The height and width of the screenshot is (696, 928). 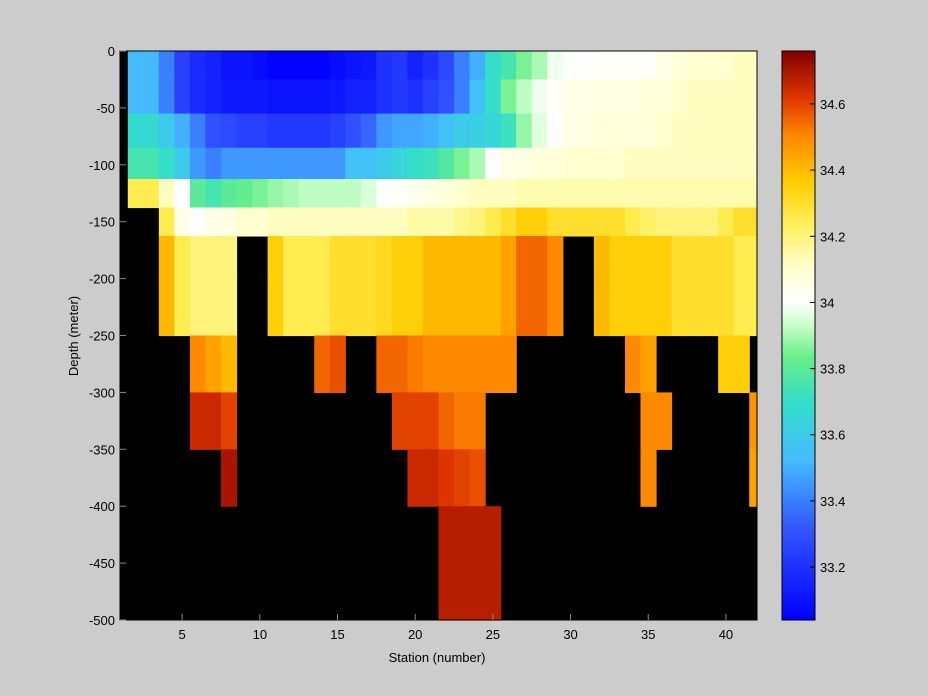 What do you see at coordinates (832, 567) in the screenshot?
I see `colorbar-tick-label: 33.2` at bounding box center [832, 567].